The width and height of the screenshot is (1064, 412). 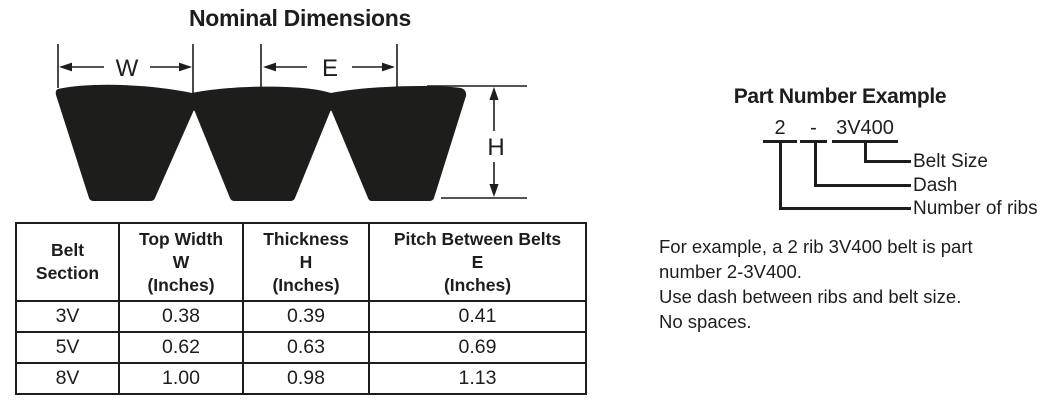 I want to click on cell-top-width: 0.38, so click(x=181, y=316).